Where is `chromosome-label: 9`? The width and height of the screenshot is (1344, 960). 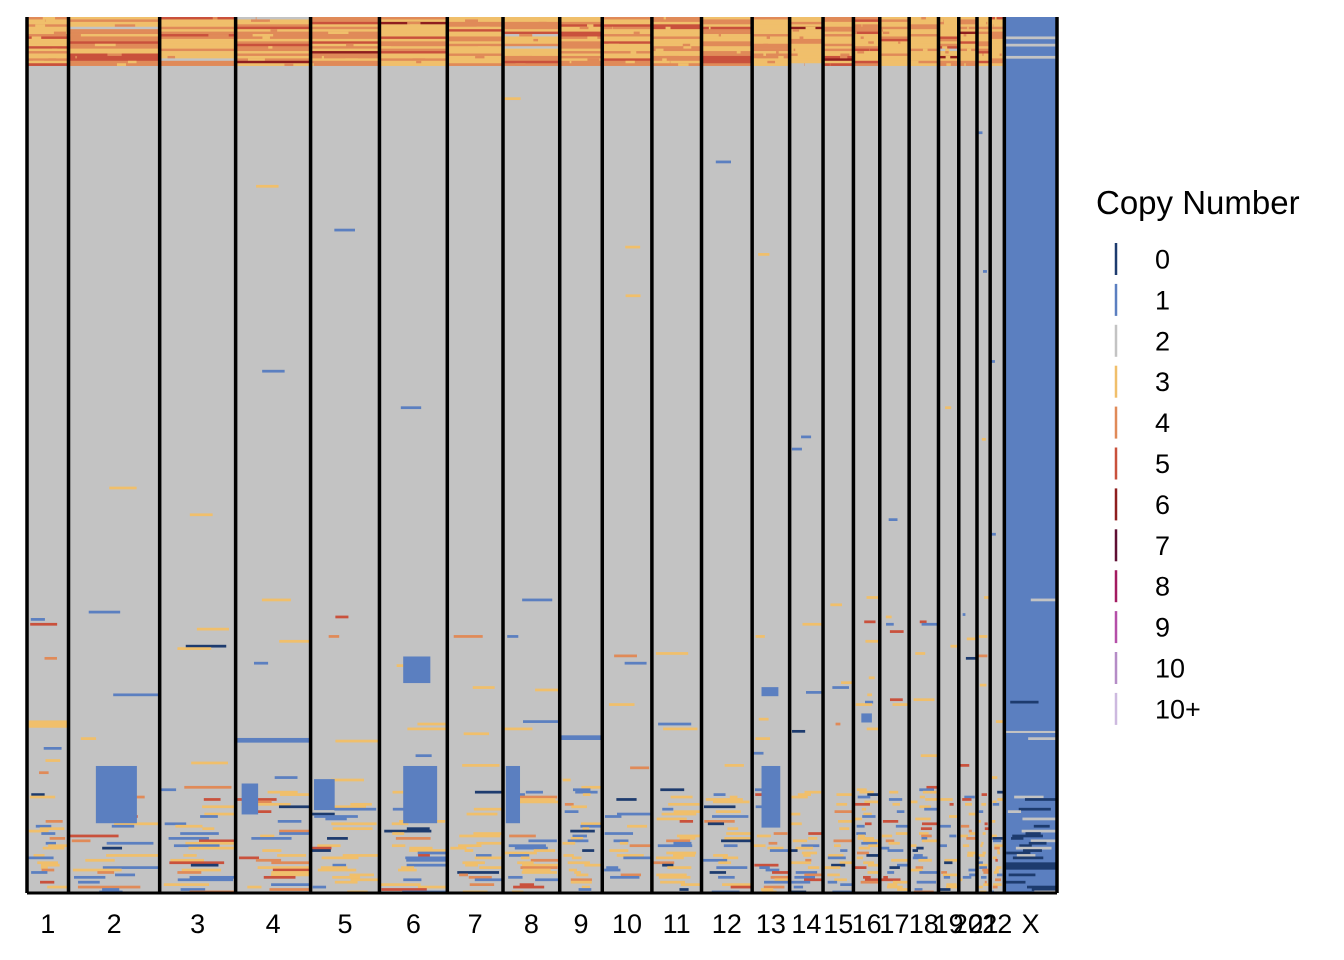 chromosome-label: 9 is located at coordinates (580, 924).